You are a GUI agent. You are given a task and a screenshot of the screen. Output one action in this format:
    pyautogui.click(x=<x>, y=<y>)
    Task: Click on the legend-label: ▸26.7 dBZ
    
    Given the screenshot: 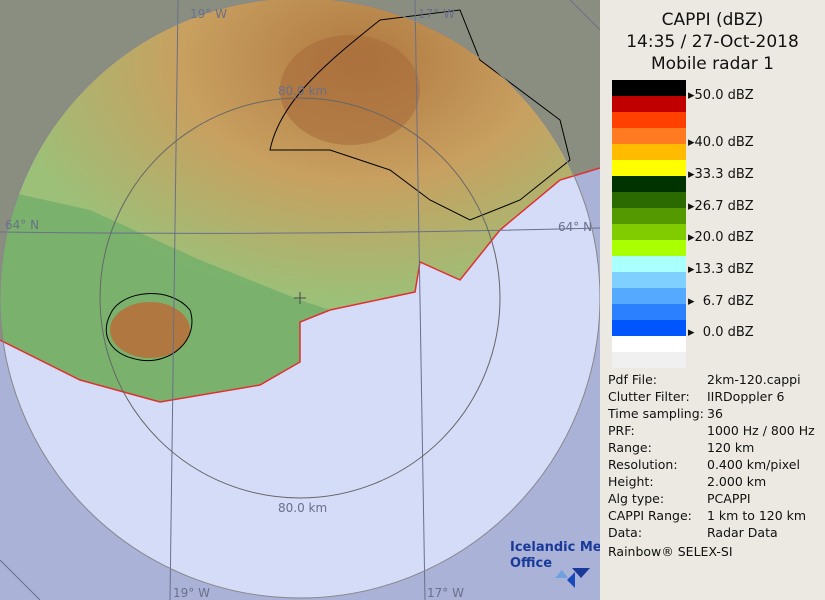 What is the action you would take?
    pyautogui.click(x=721, y=206)
    